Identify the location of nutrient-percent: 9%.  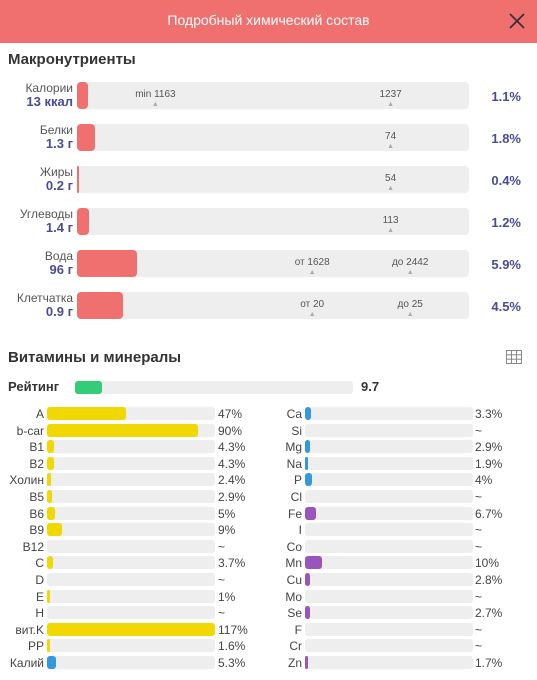
(227, 530).